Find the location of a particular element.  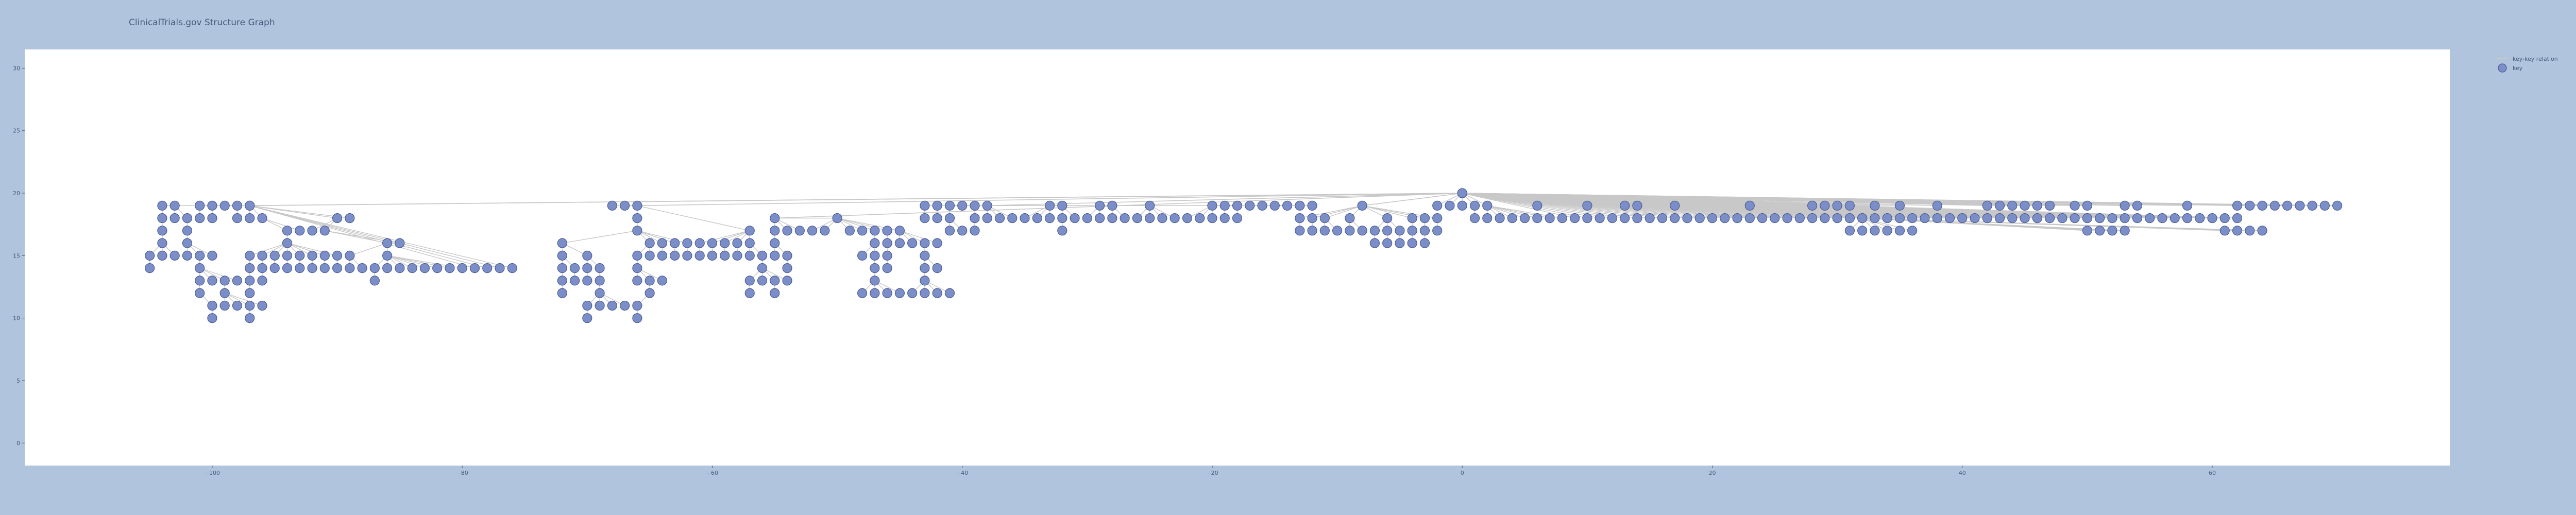

y-tick-label: 10 is located at coordinates (16, 318).